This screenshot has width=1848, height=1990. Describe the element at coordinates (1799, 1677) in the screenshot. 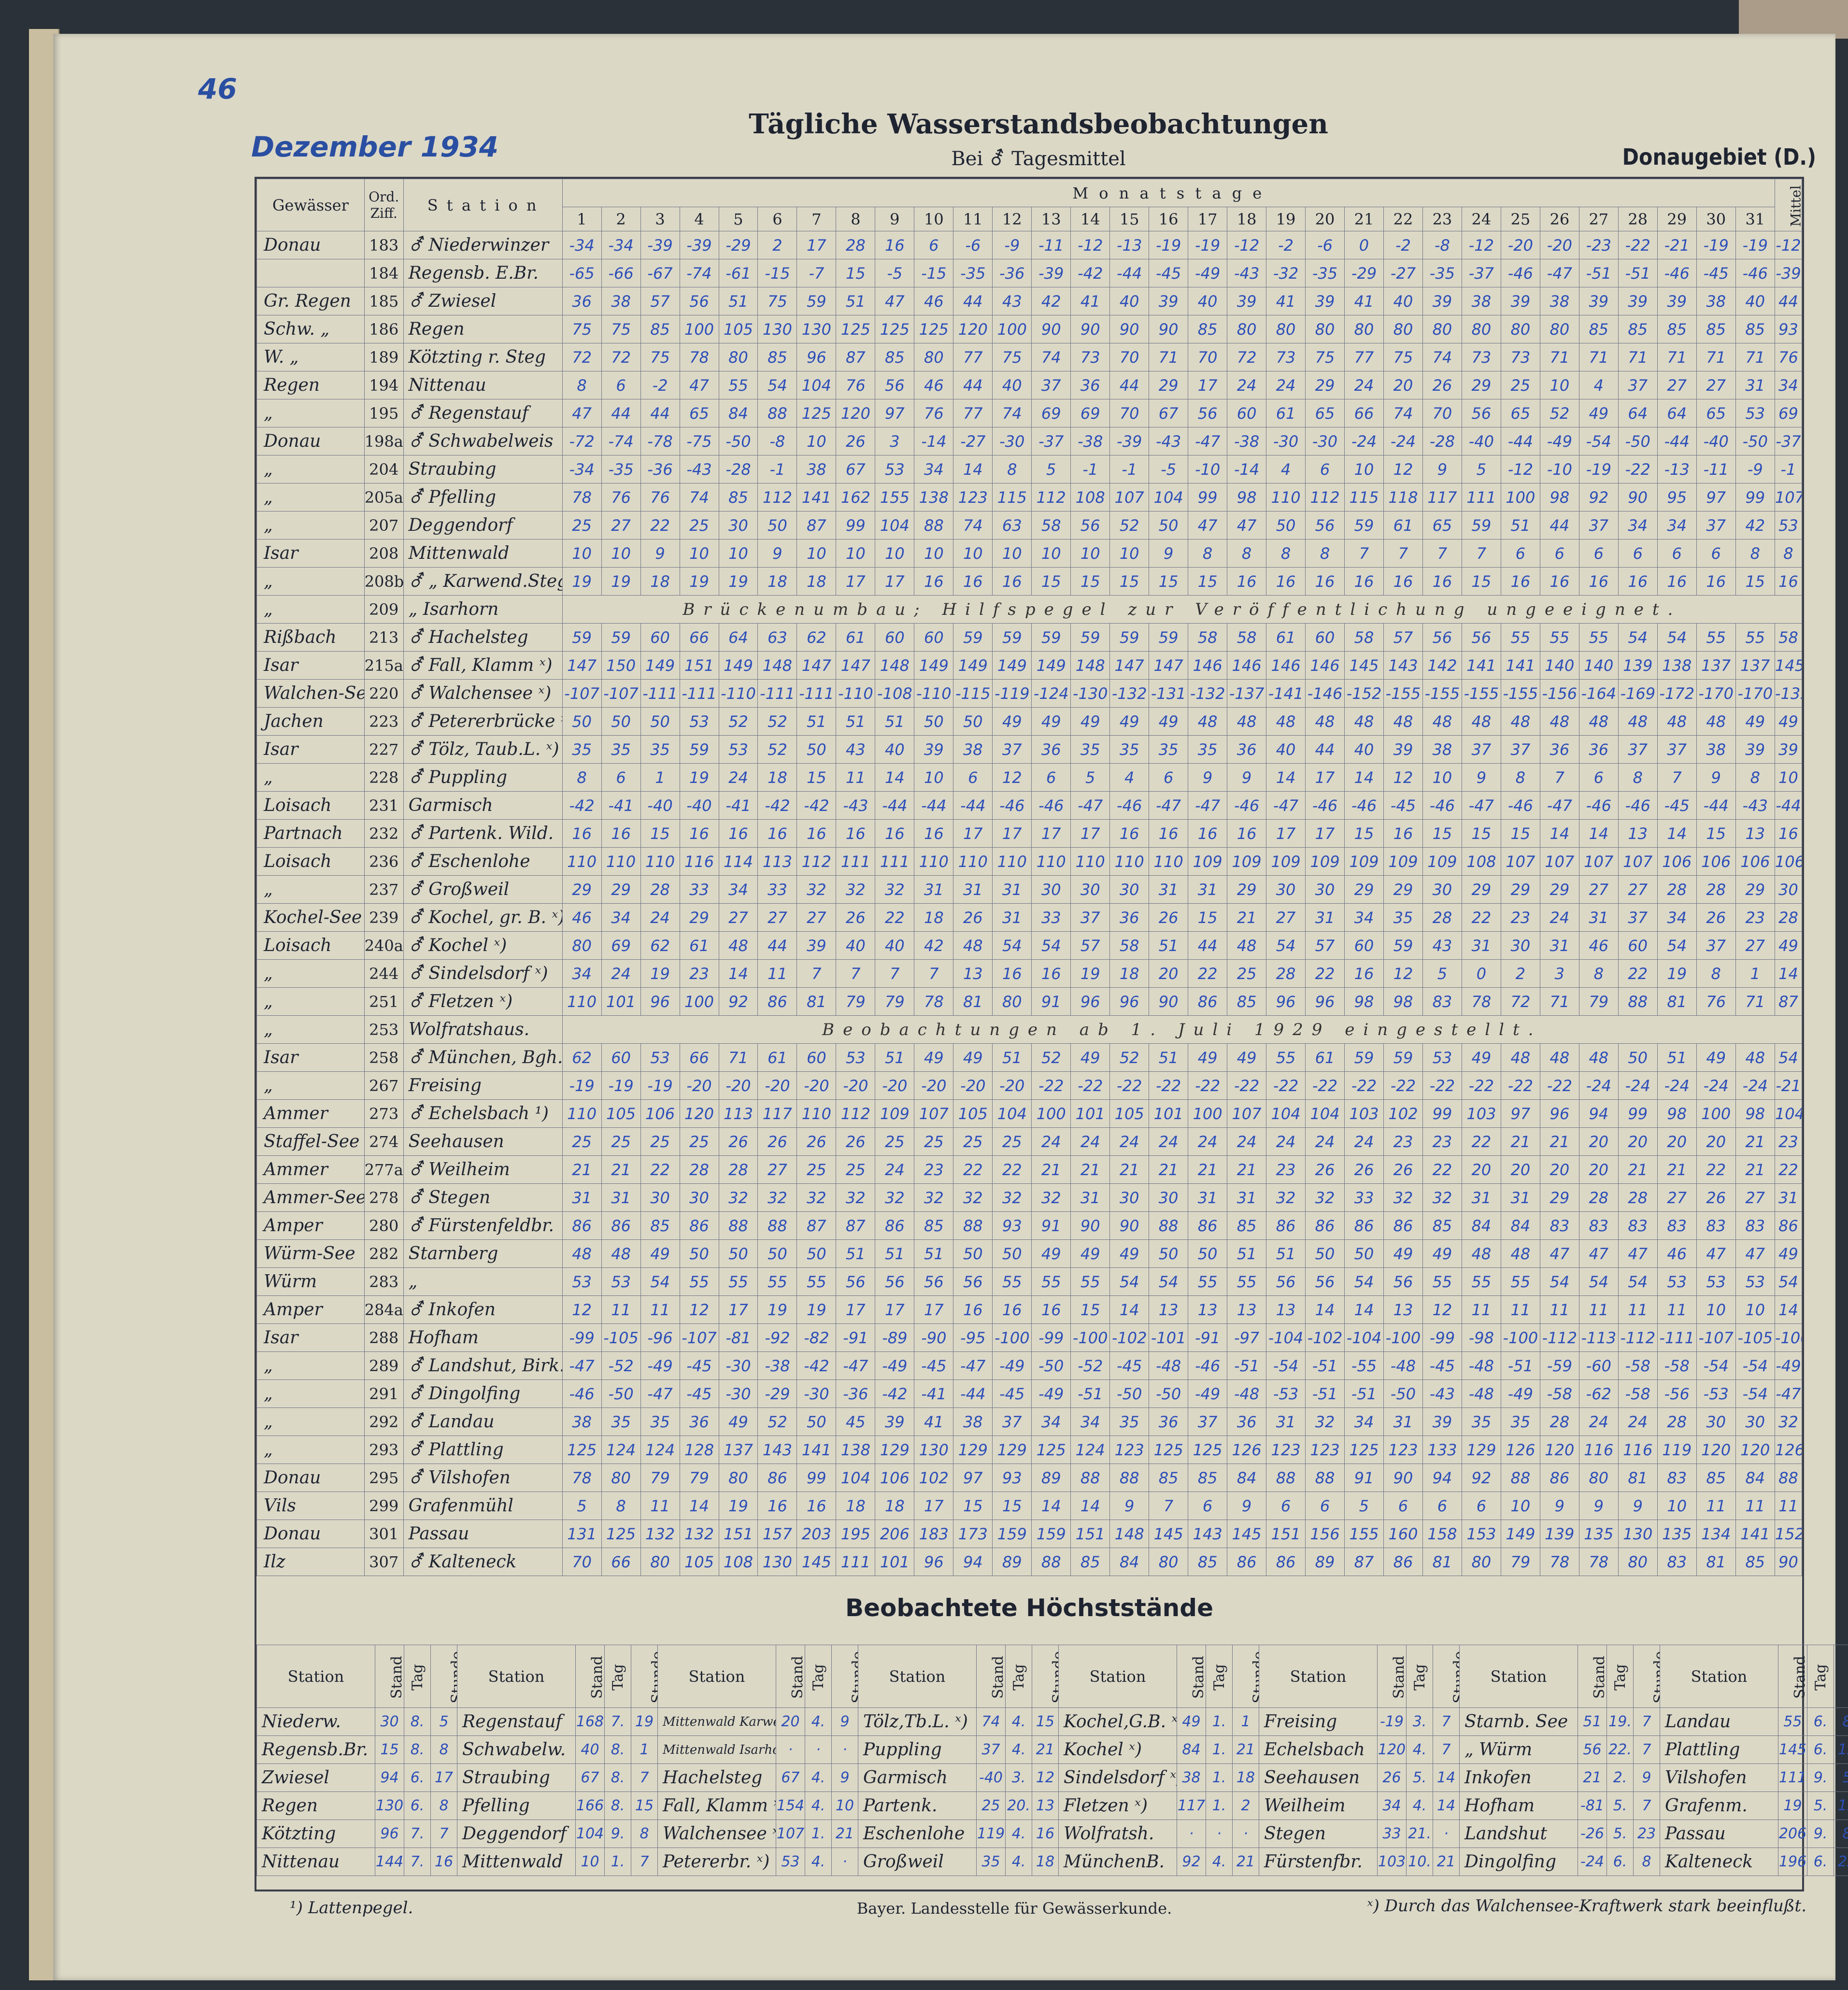

I see `peaks-header-stand-label: Stand` at that location.